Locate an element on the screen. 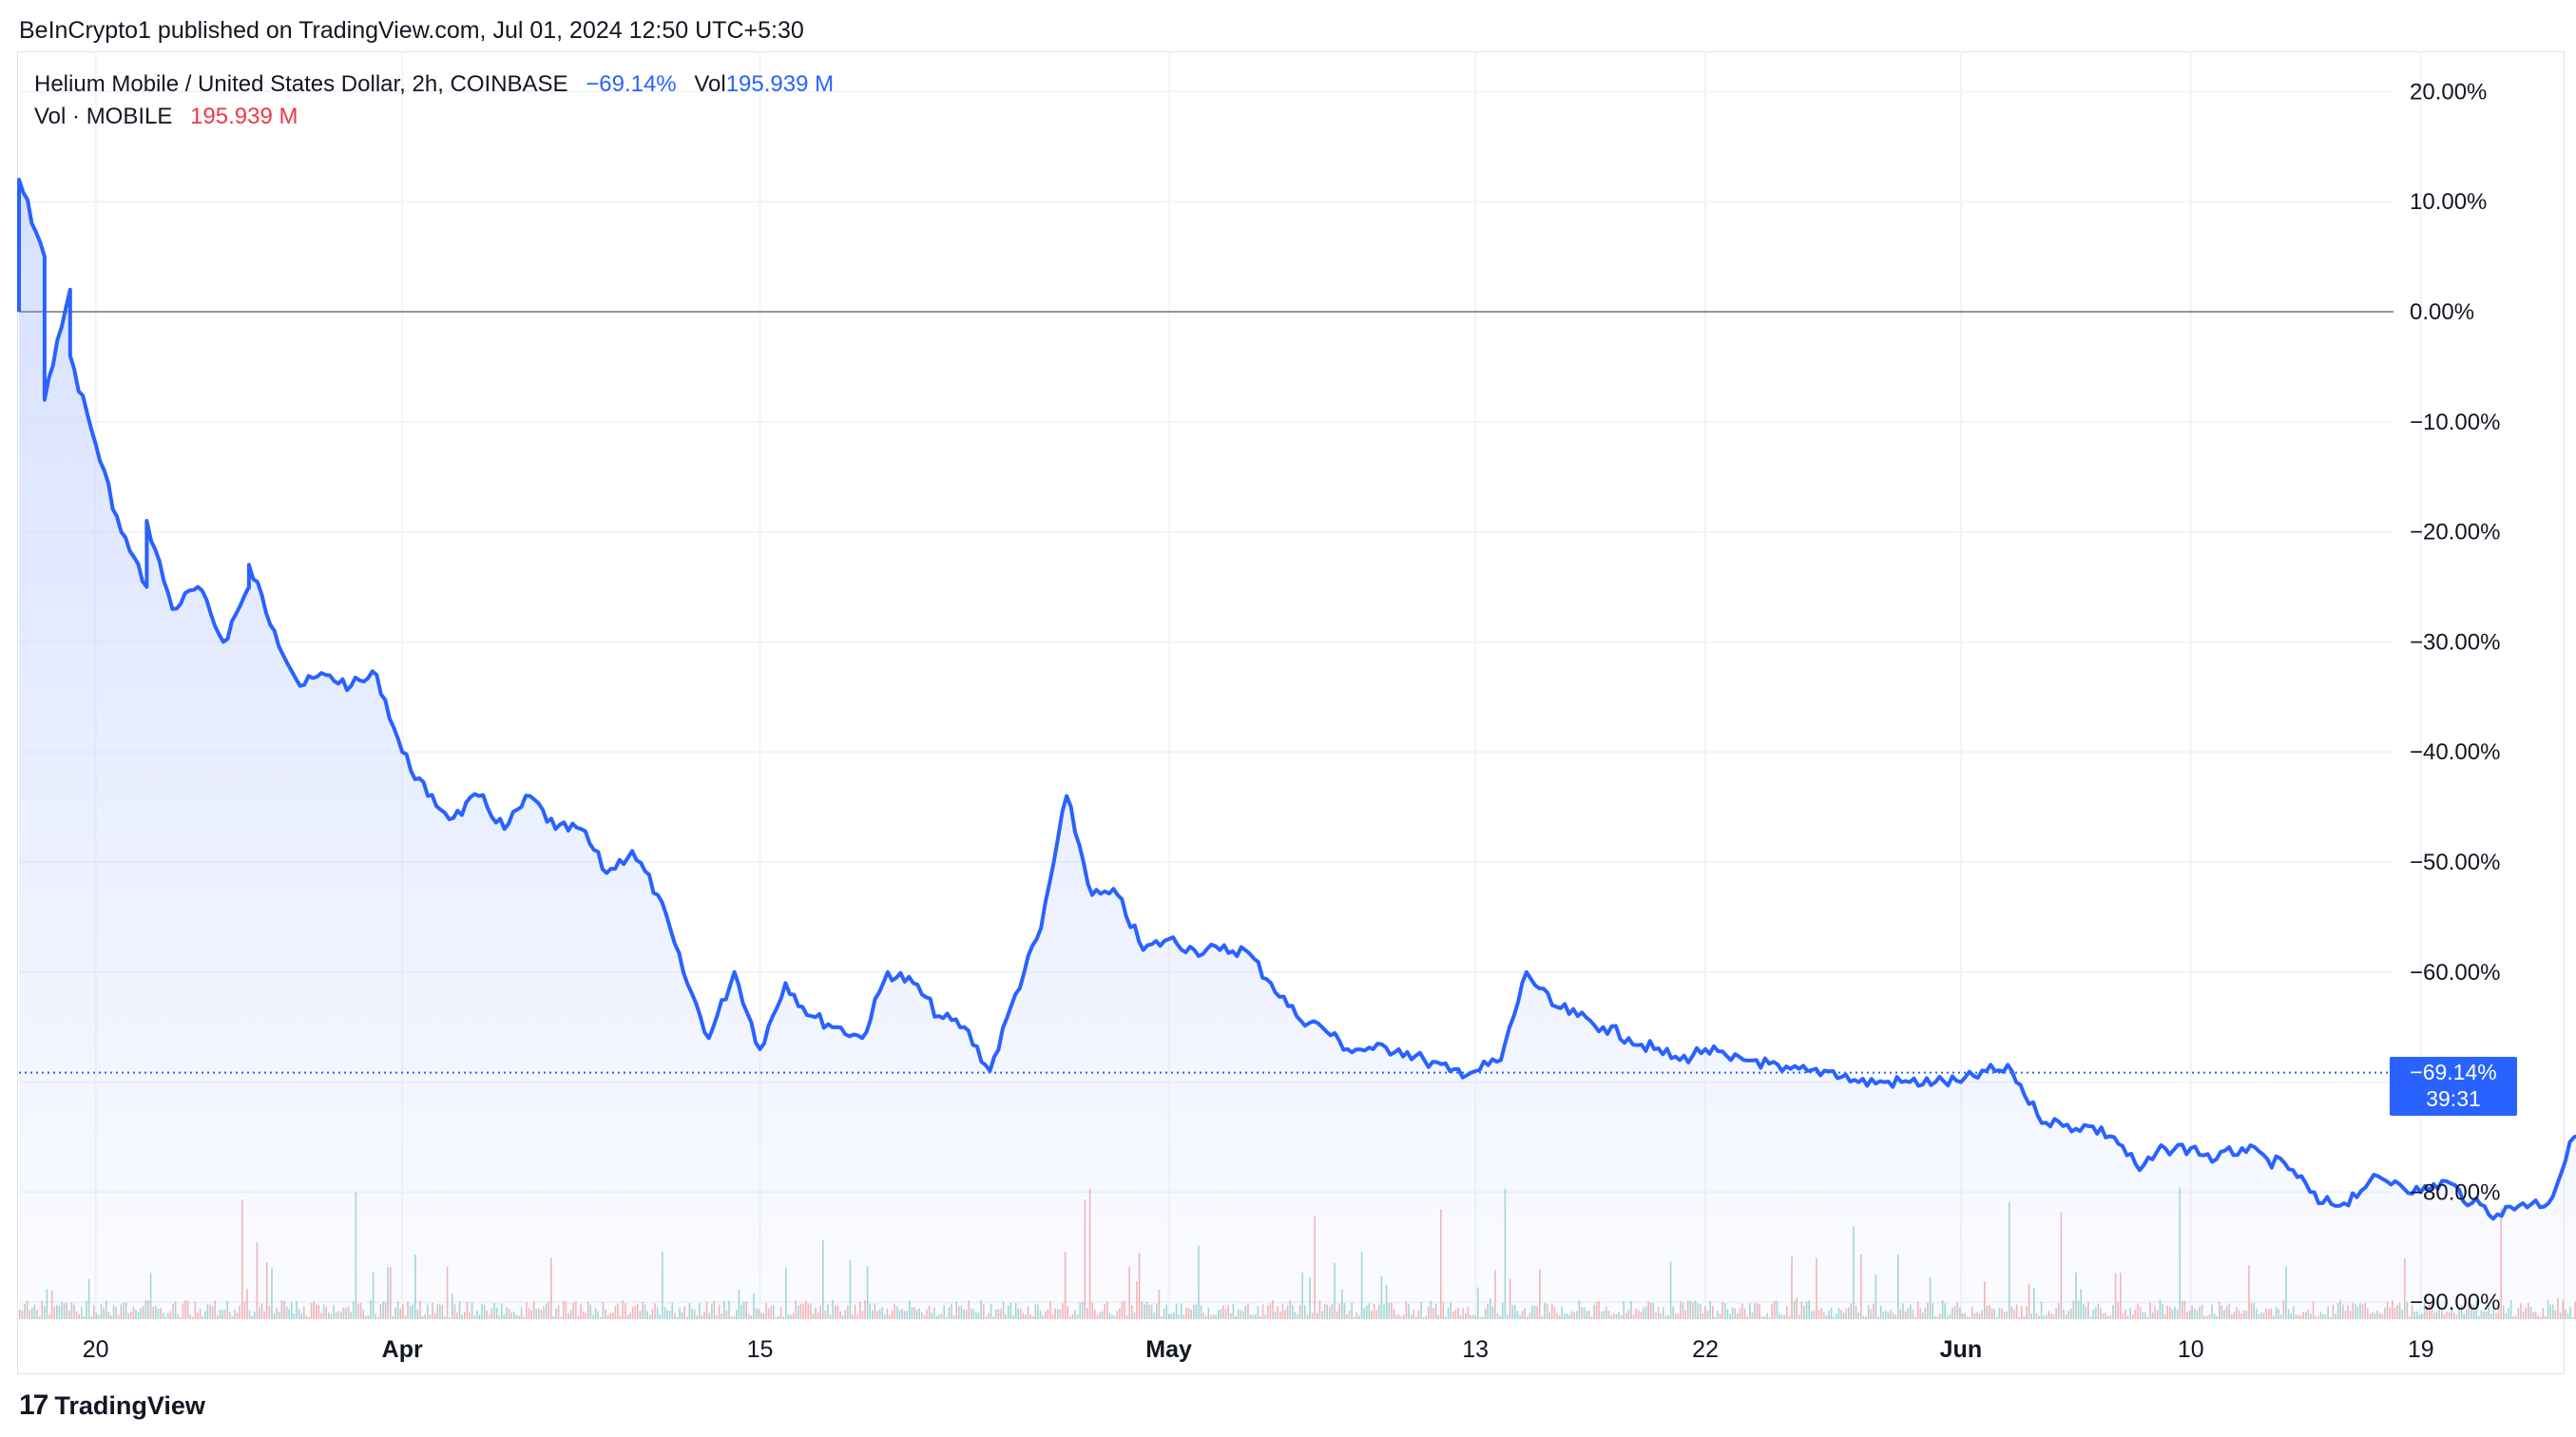  y-tick-label: −80.00% is located at coordinates (2455, 1192).